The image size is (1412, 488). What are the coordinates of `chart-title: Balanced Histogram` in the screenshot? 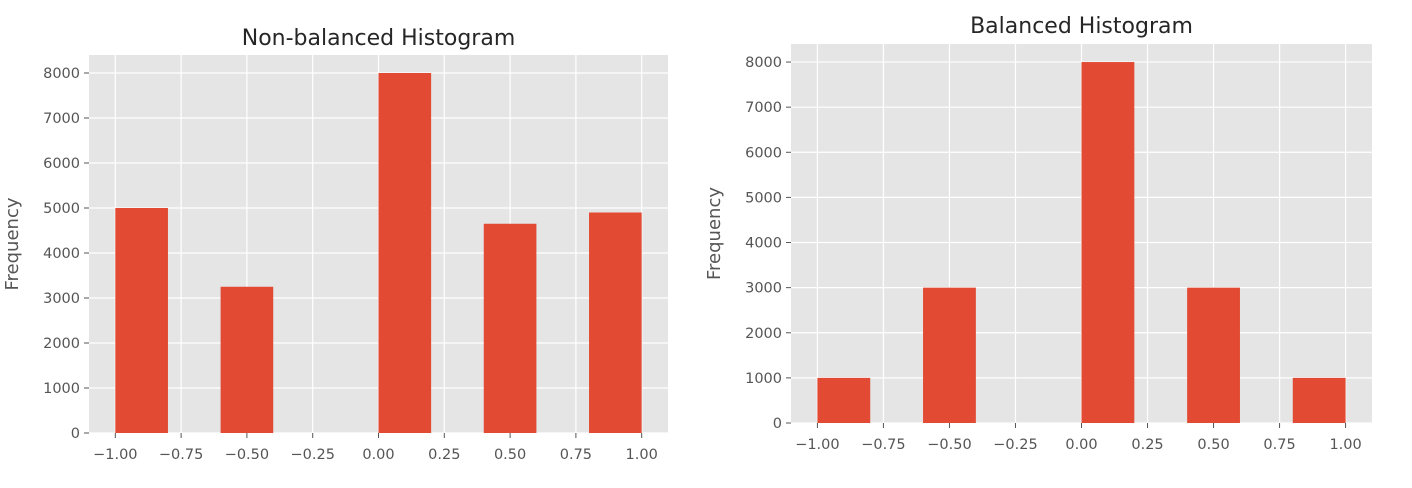 It's located at (1081, 26).